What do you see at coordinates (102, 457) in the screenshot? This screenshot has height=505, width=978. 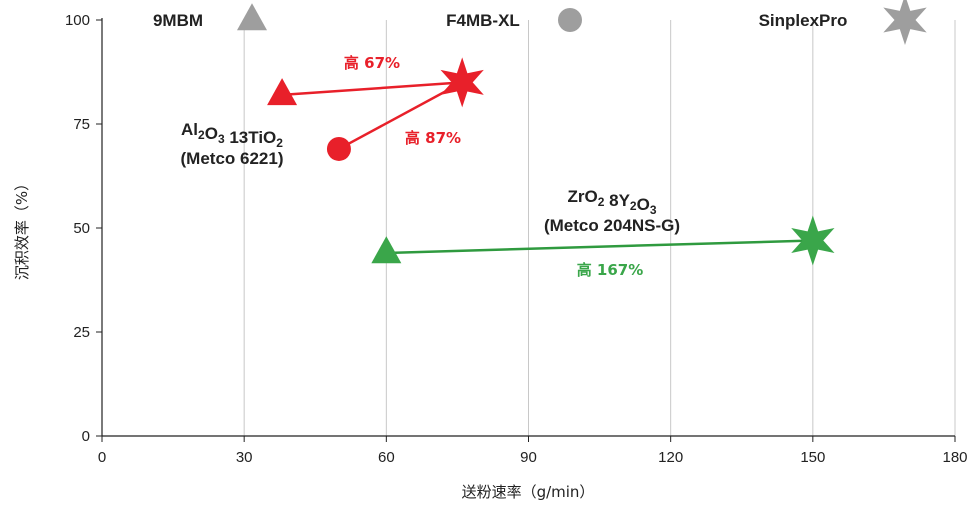 I see `x-tick-label: 0` at bounding box center [102, 457].